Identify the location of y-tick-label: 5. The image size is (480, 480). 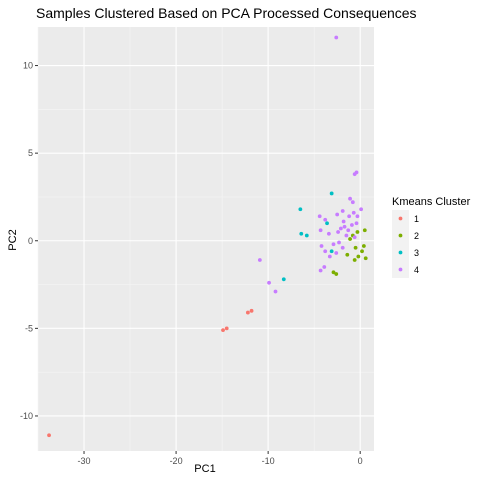
(30, 153).